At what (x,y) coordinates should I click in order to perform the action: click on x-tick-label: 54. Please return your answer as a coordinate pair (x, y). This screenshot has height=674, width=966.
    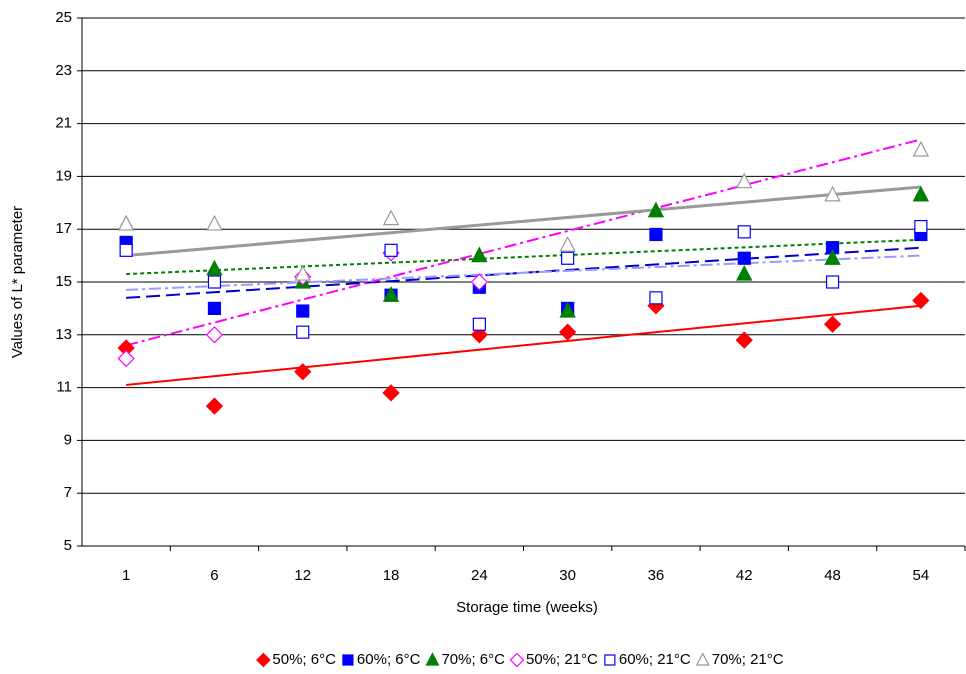
    Looking at the image, I should click on (921, 575).